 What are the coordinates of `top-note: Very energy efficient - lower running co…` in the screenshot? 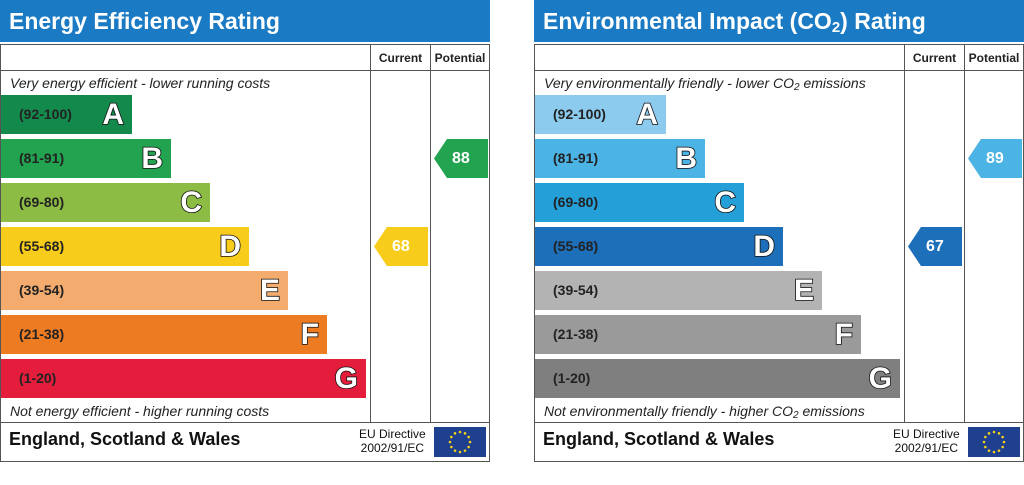 It's located at (140, 83).